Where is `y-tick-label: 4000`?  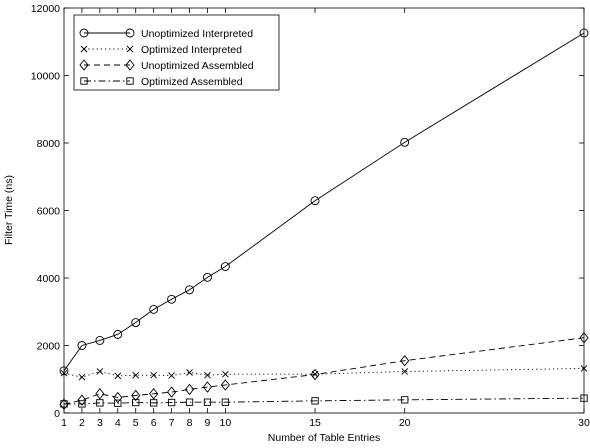 y-tick-label: 4000 is located at coordinates (49, 279).